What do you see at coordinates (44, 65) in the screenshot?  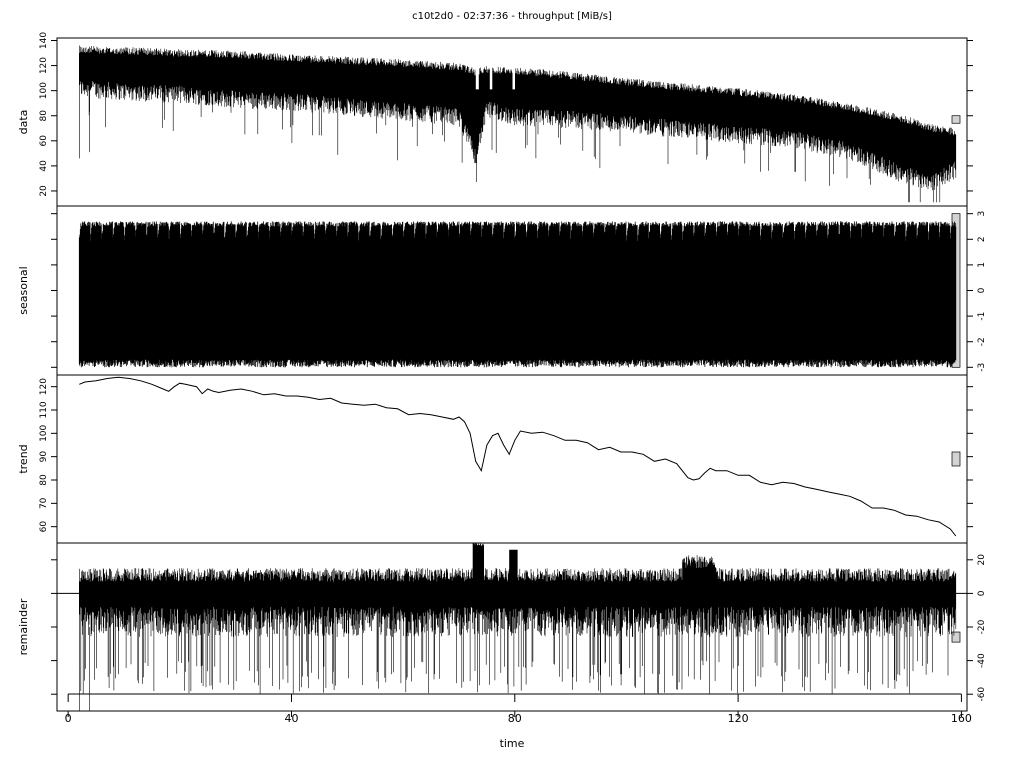 I see `y-tick-label-data: 120` at bounding box center [44, 65].